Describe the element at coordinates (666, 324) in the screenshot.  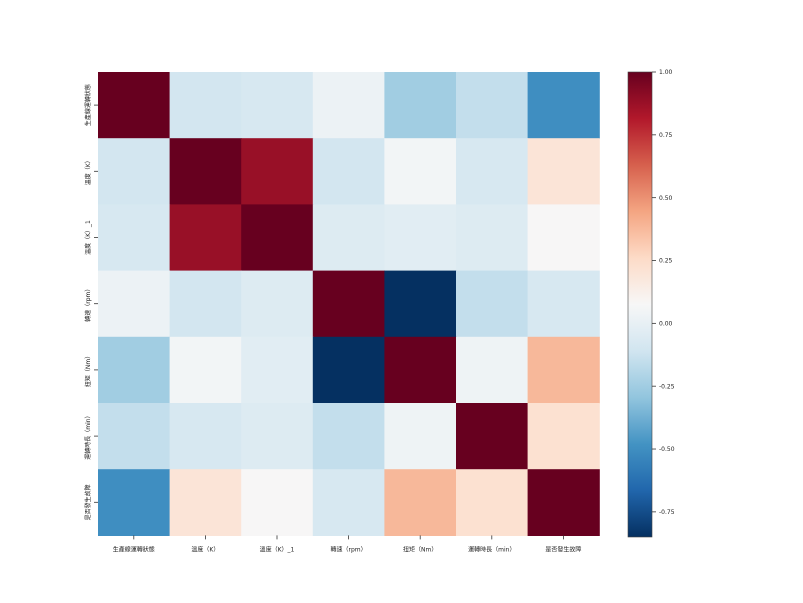
I see `colorbar-tick-label: 0.00` at that location.